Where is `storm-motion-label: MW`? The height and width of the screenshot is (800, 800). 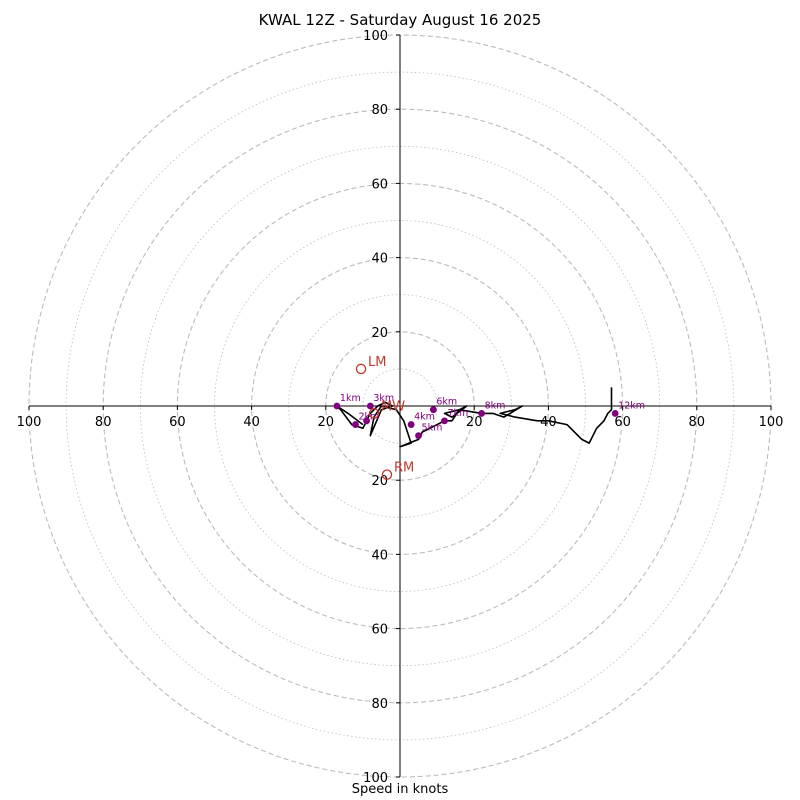 storm-motion-label: MW is located at coordinates (393, 406).